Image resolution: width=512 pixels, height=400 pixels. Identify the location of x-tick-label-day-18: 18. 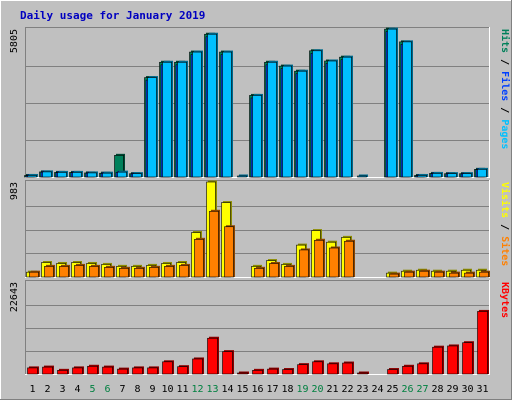
(287, 389).